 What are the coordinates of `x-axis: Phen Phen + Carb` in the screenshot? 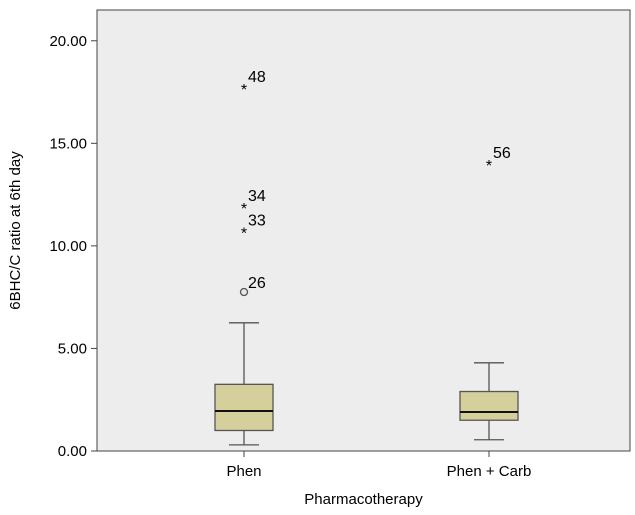 It's located at (378, 465).